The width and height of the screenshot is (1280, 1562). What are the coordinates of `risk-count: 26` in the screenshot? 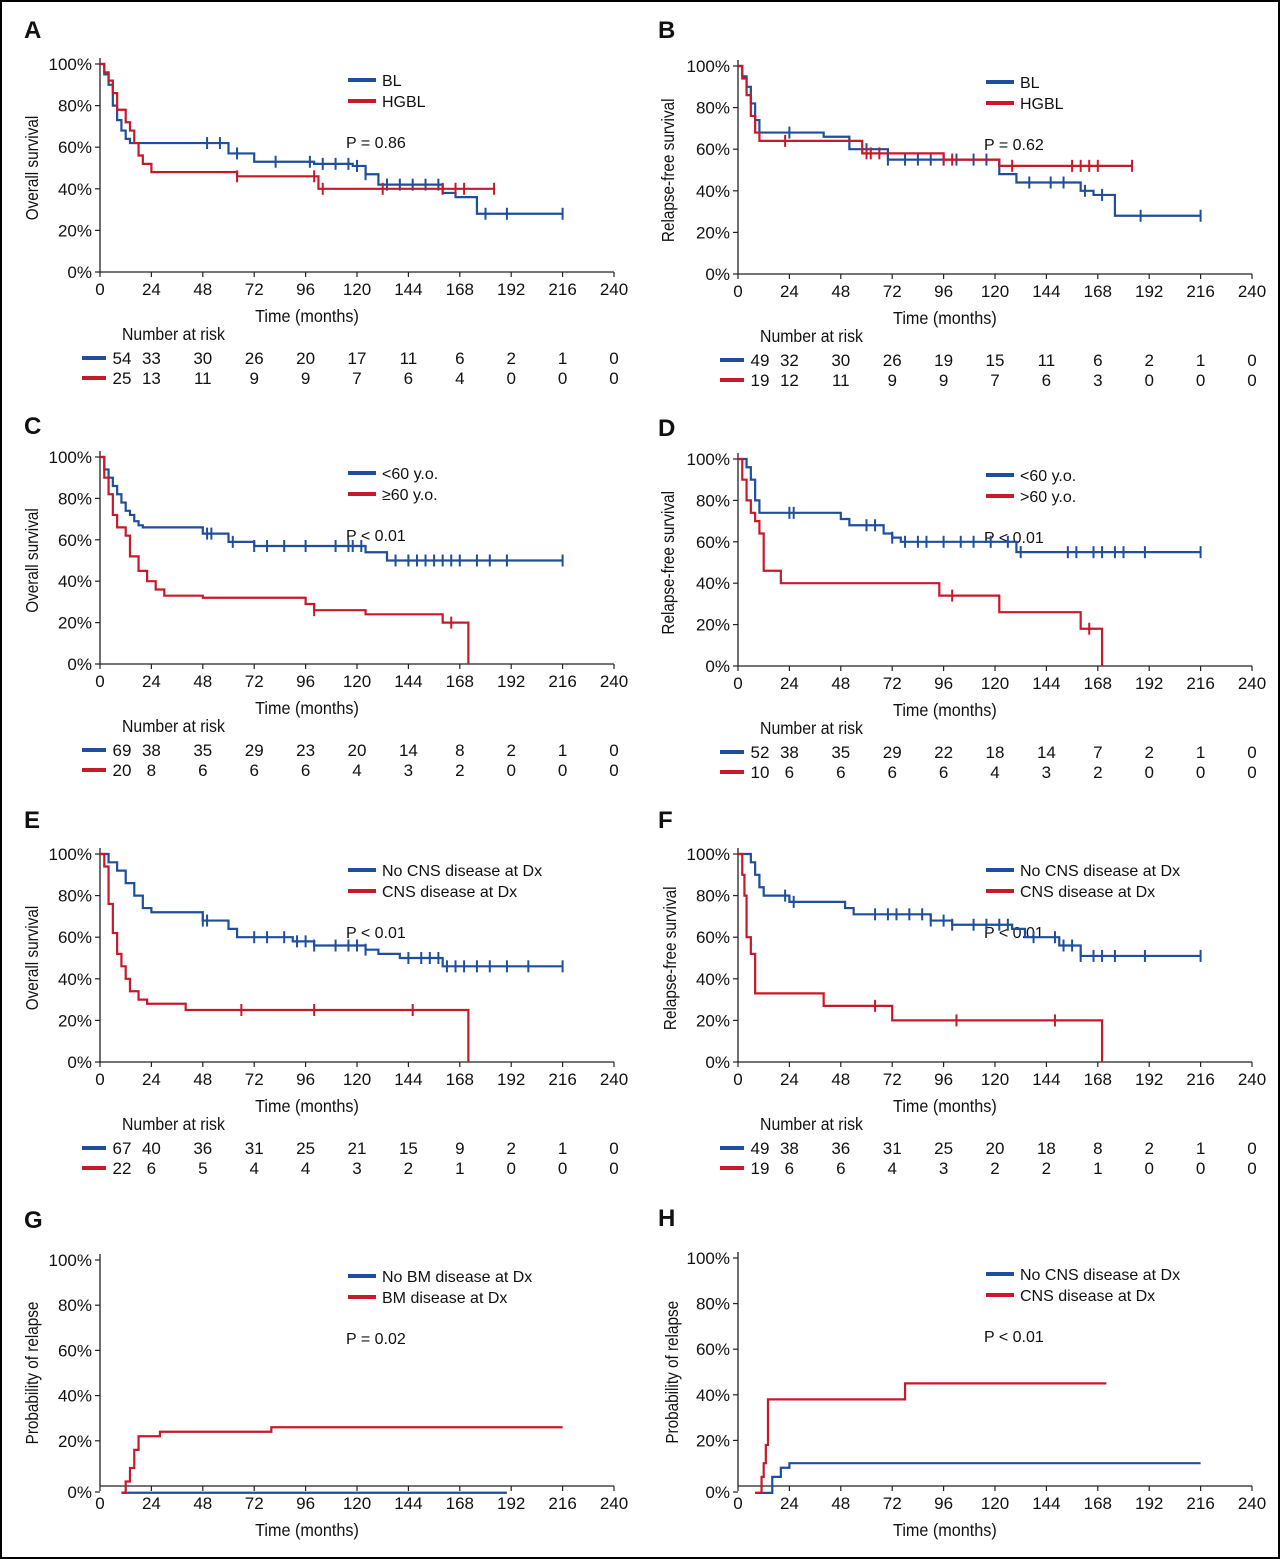 It's located at (254, 358).